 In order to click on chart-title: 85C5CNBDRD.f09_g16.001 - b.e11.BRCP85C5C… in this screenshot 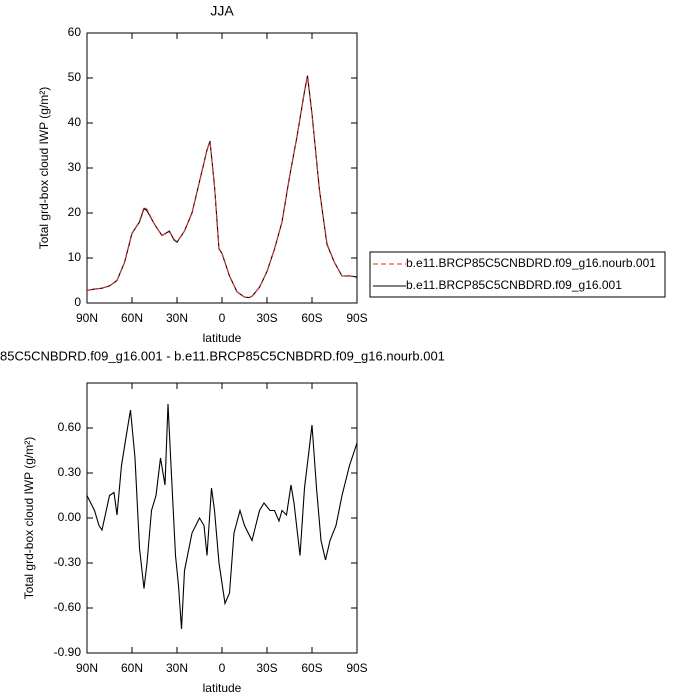, I will do `click(222, 355)`.